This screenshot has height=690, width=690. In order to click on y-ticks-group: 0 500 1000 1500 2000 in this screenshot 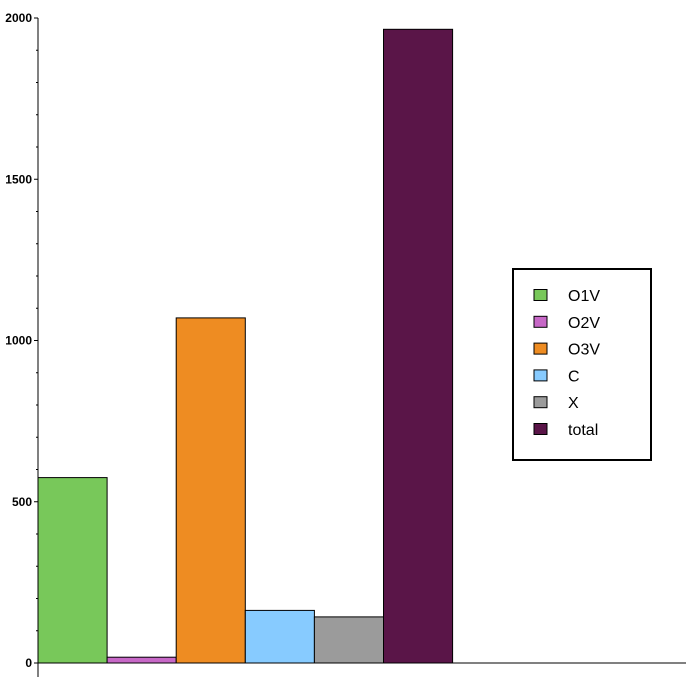, I will do `click(21, 340)`.